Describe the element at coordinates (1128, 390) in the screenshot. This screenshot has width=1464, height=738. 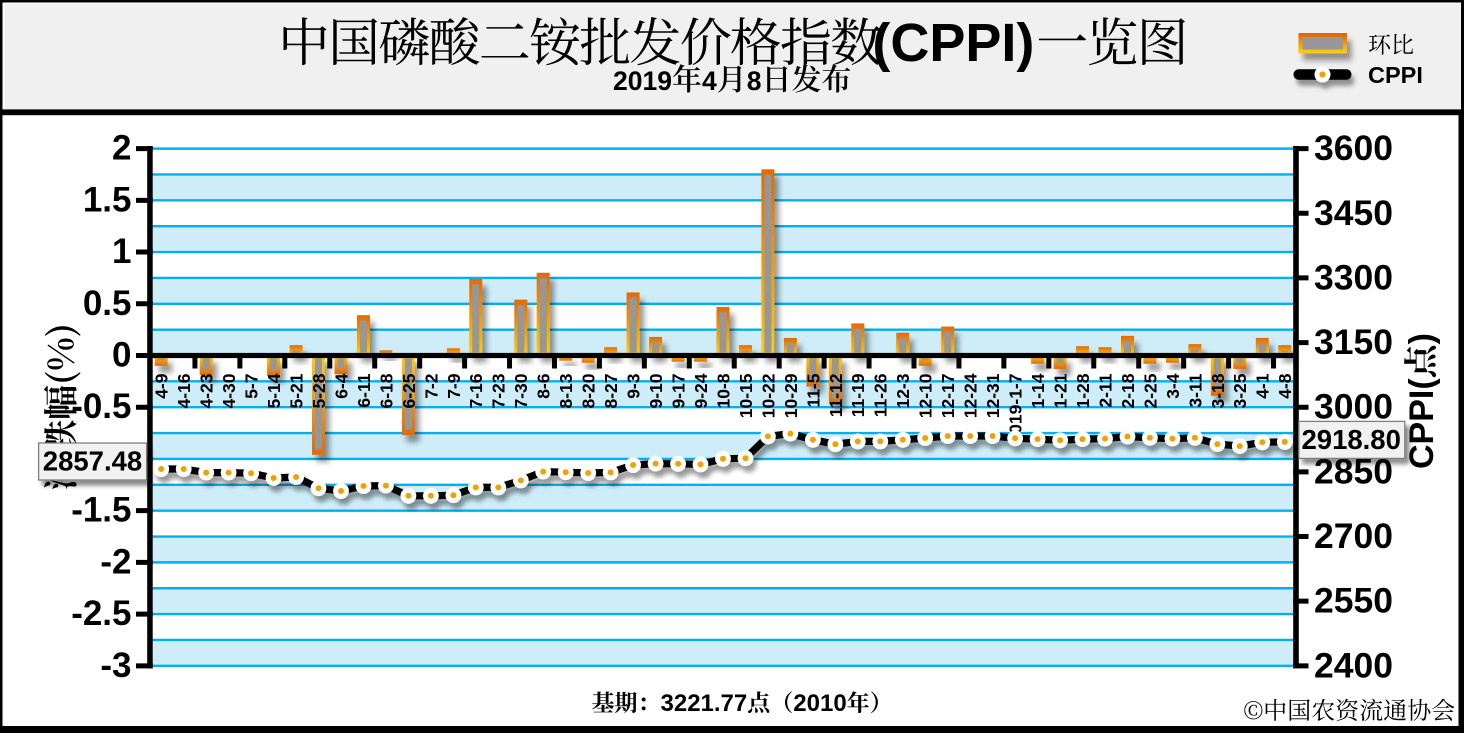
I see `svg-text: 2-18` at that location.